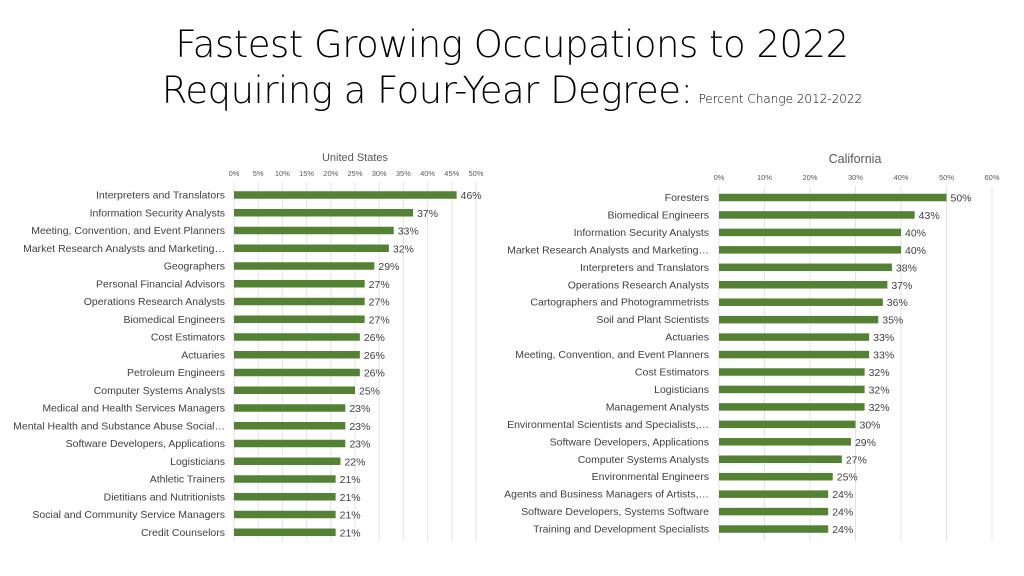 The width and height of the screenshot is (1024, 576). What do you see at coordinates (379, 173) in the screenshot?
I see `us-tick-label: 30%` at bounding box center [379, 173].